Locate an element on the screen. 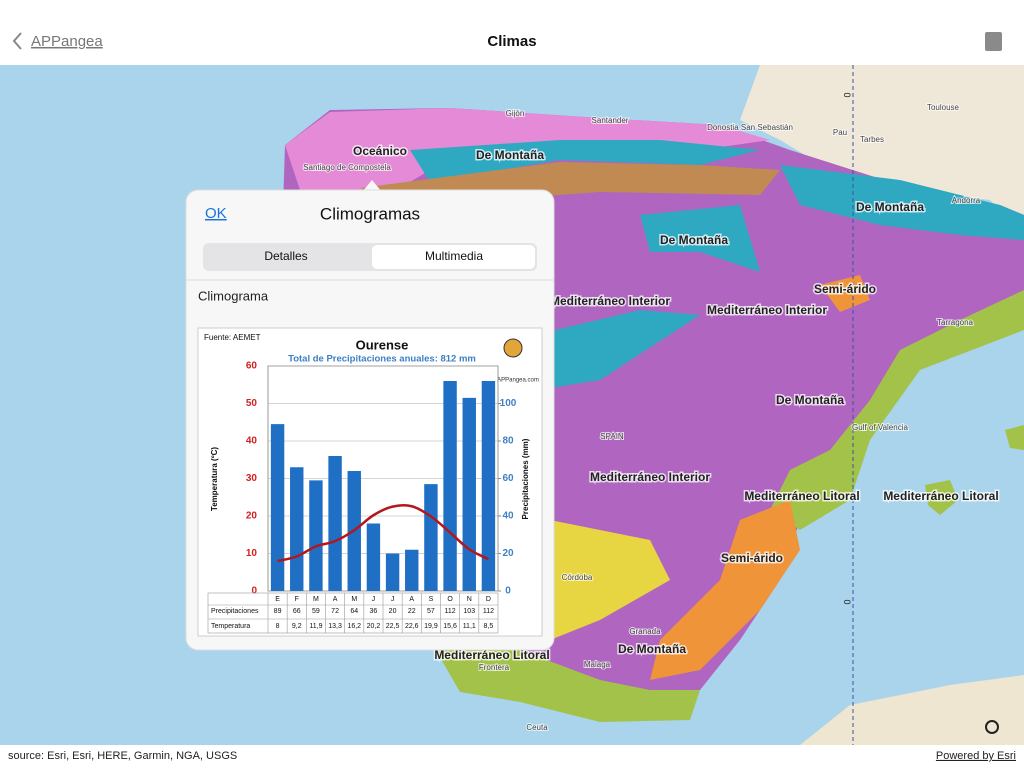 The height and width of the screenshot is (768, 1024). category-label: D is located at coordinates (488, 599).